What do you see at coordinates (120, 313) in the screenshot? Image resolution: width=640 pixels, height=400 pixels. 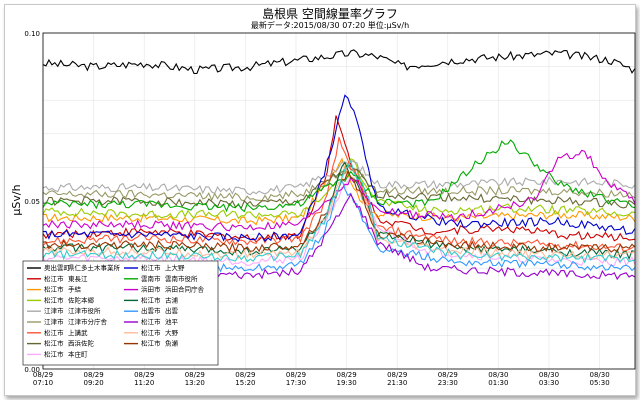 I see `legend-box` at bounding box center [120, 313].